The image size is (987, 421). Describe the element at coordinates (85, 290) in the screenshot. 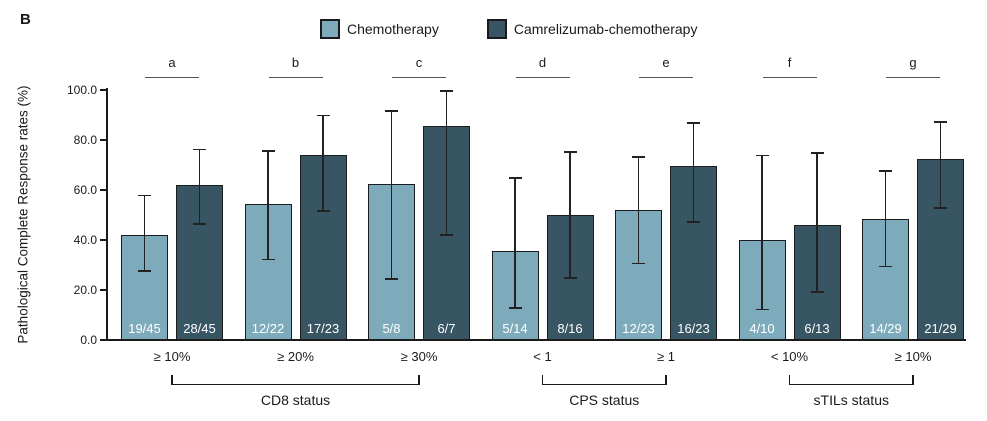

I see `y-tick-label: 20.0` at that location.